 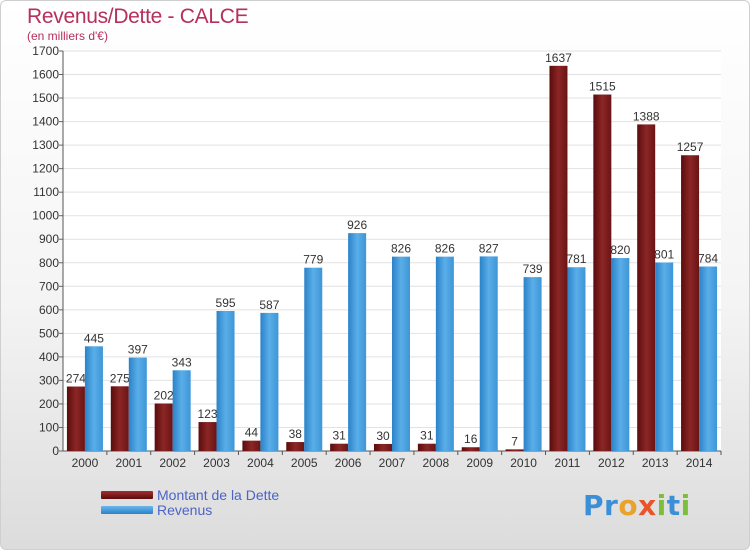 I want to click on y-tick-label: 1400, so click(x=45, y=122).